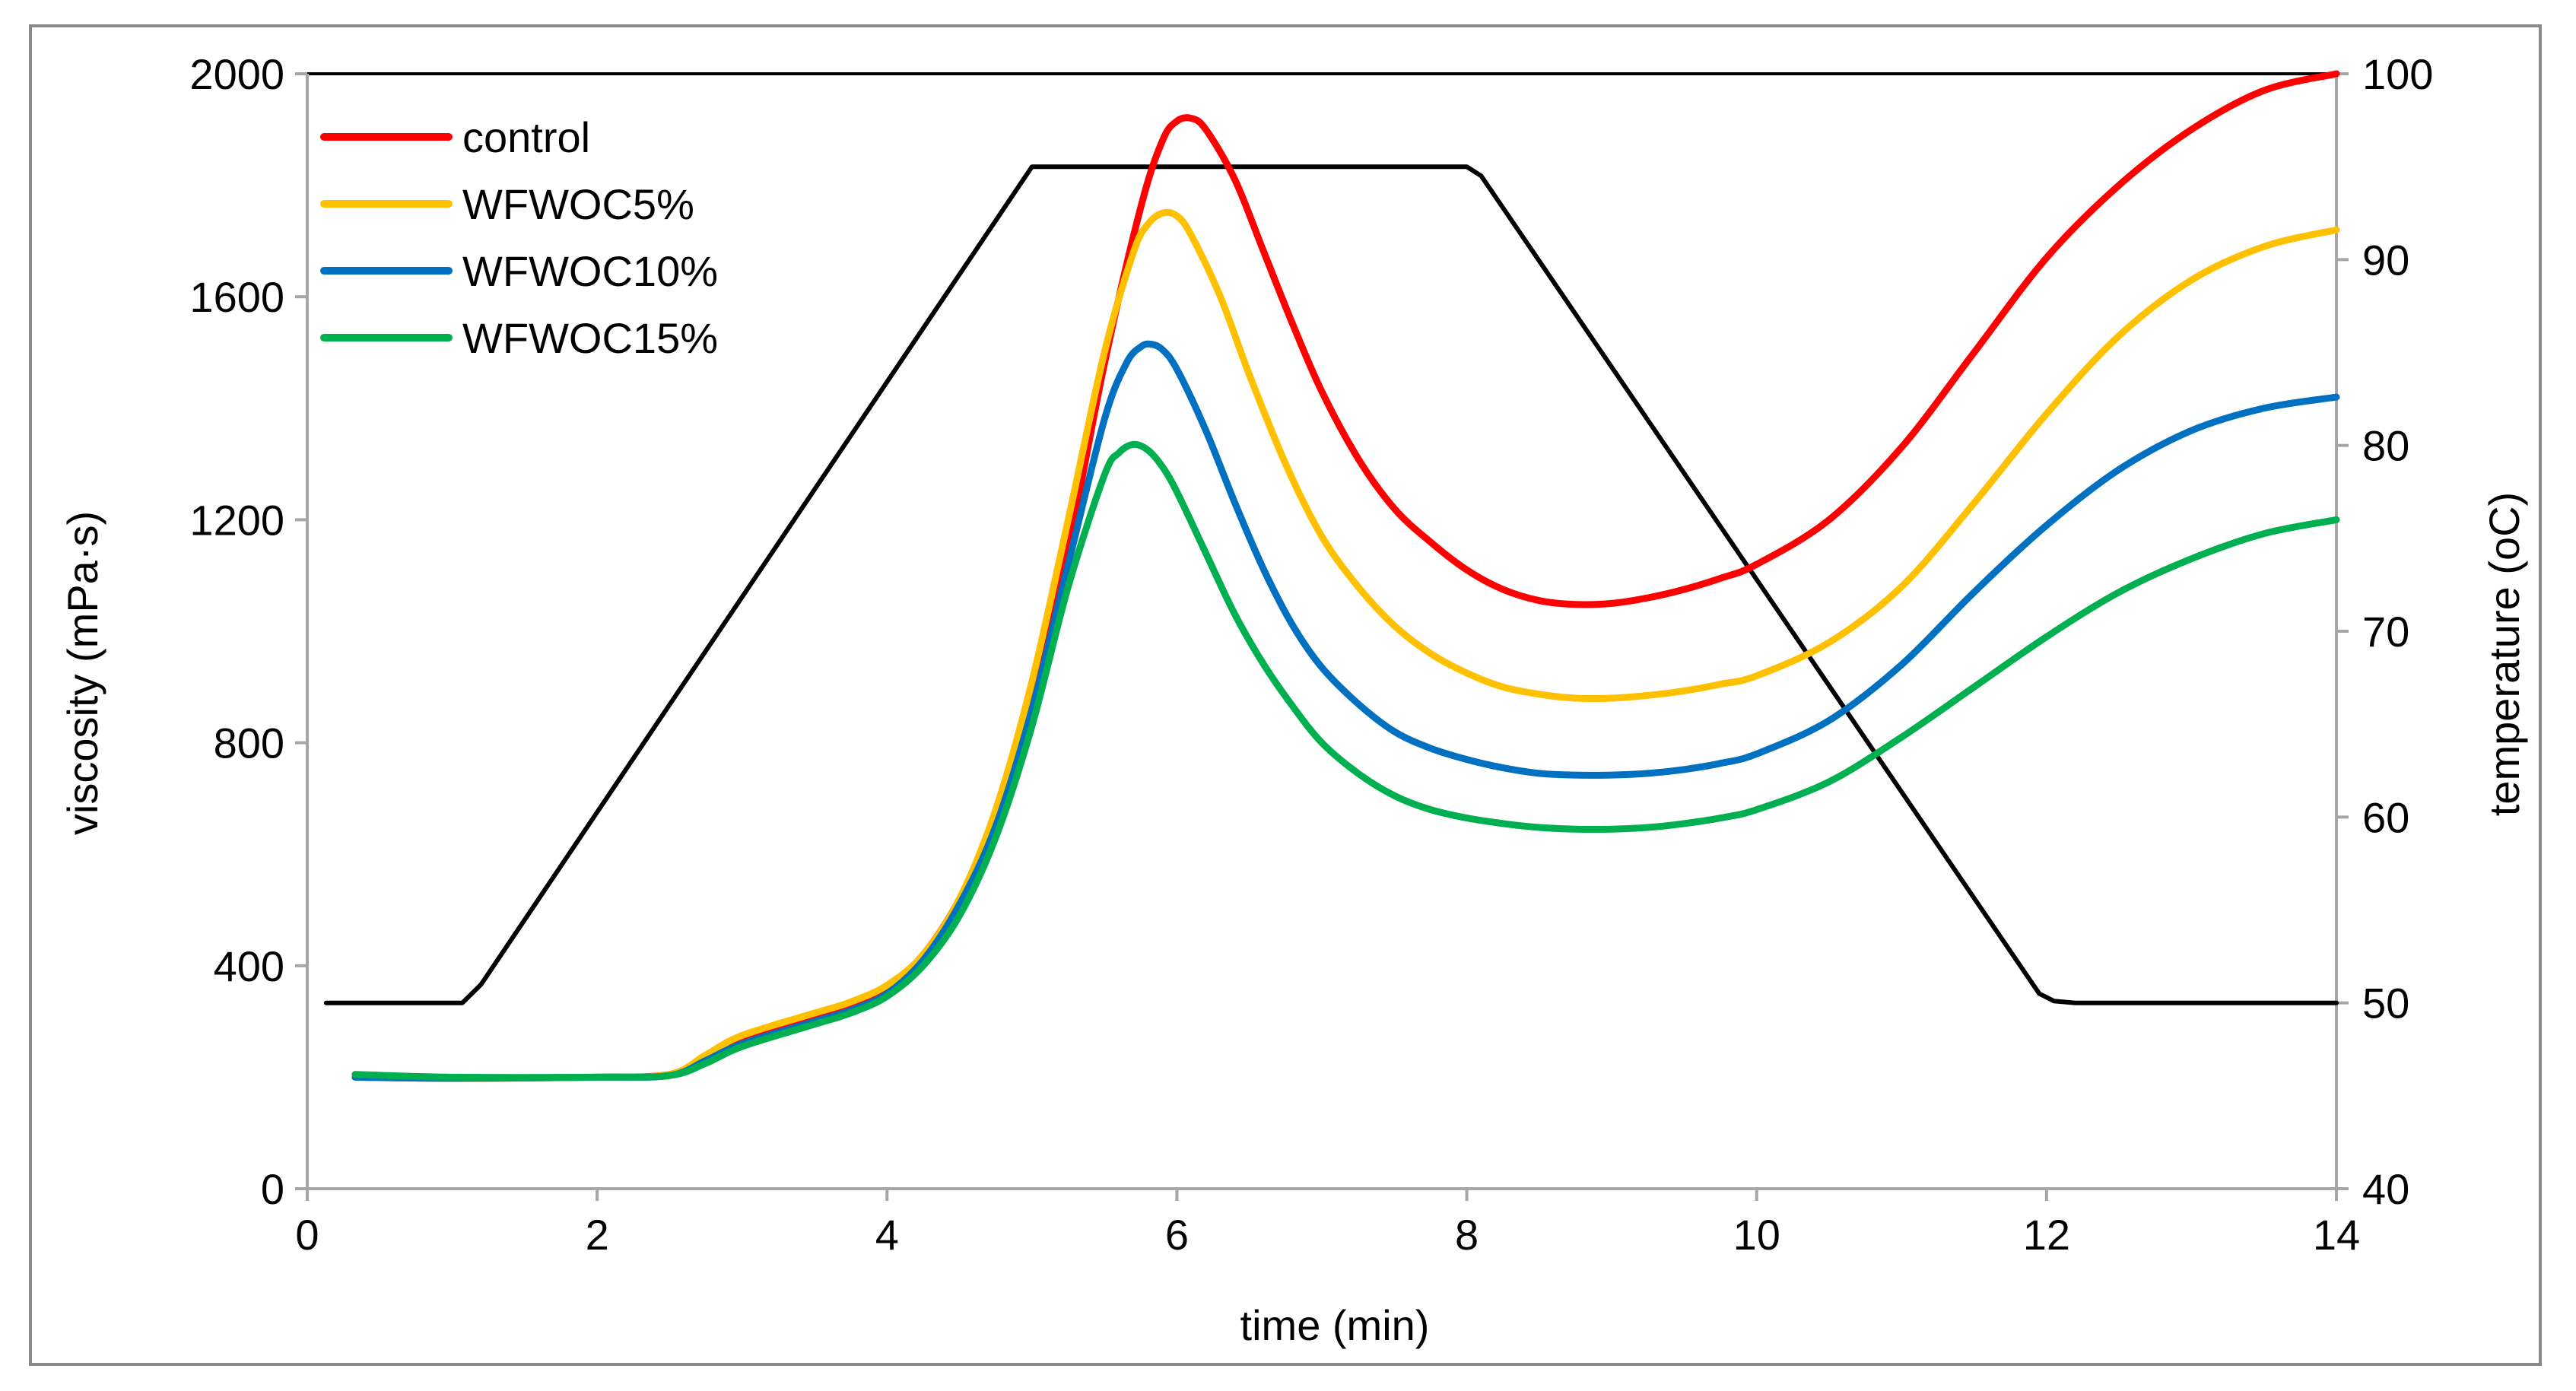 This screenshot has width=2576, height=1391. Describe the element at coordinates (1335, 1325) in the screenshot. I see `x-axis-label: time (min)` at that location.